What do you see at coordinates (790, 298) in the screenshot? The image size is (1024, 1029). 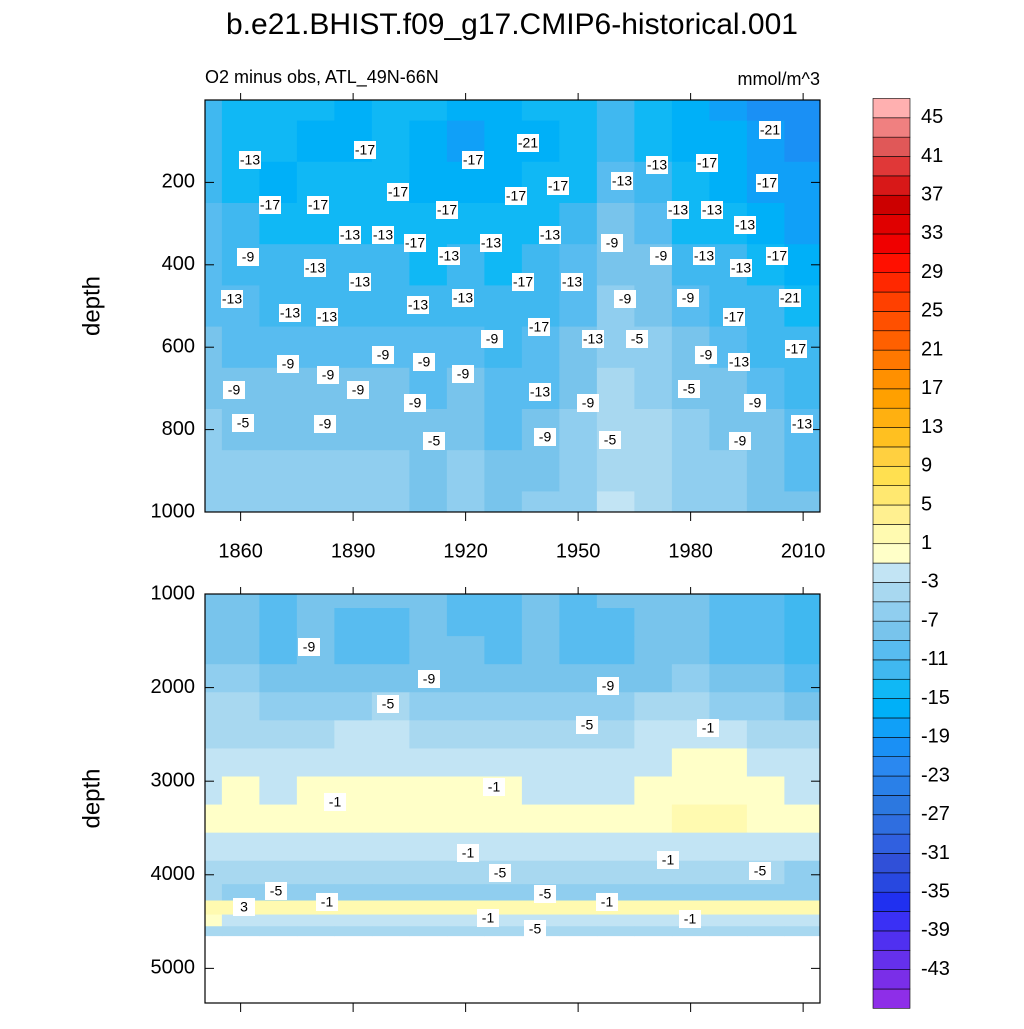 I see `contour-label: -21` at bounding box center [790, 298].